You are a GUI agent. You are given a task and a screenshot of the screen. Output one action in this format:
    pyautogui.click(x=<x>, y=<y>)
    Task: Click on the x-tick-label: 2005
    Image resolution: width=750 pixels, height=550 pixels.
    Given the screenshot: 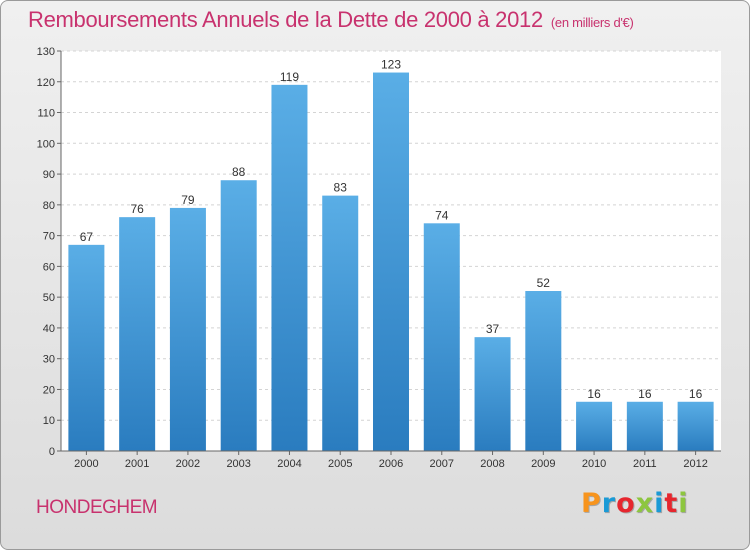 What is the action you would take?
    pyautogui.click(x=340, y=464)
    